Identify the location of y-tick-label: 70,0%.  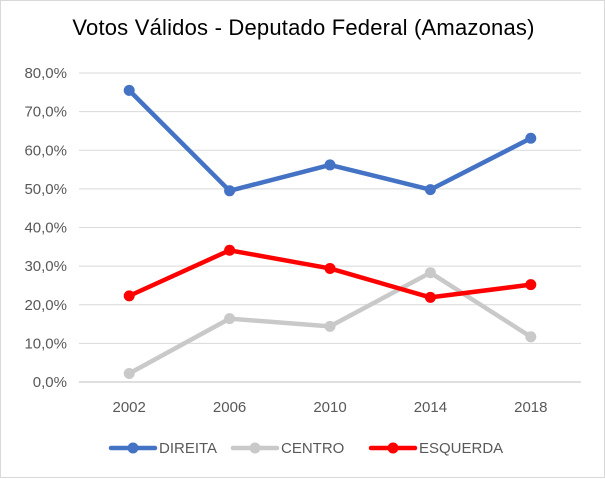
(45, 112).